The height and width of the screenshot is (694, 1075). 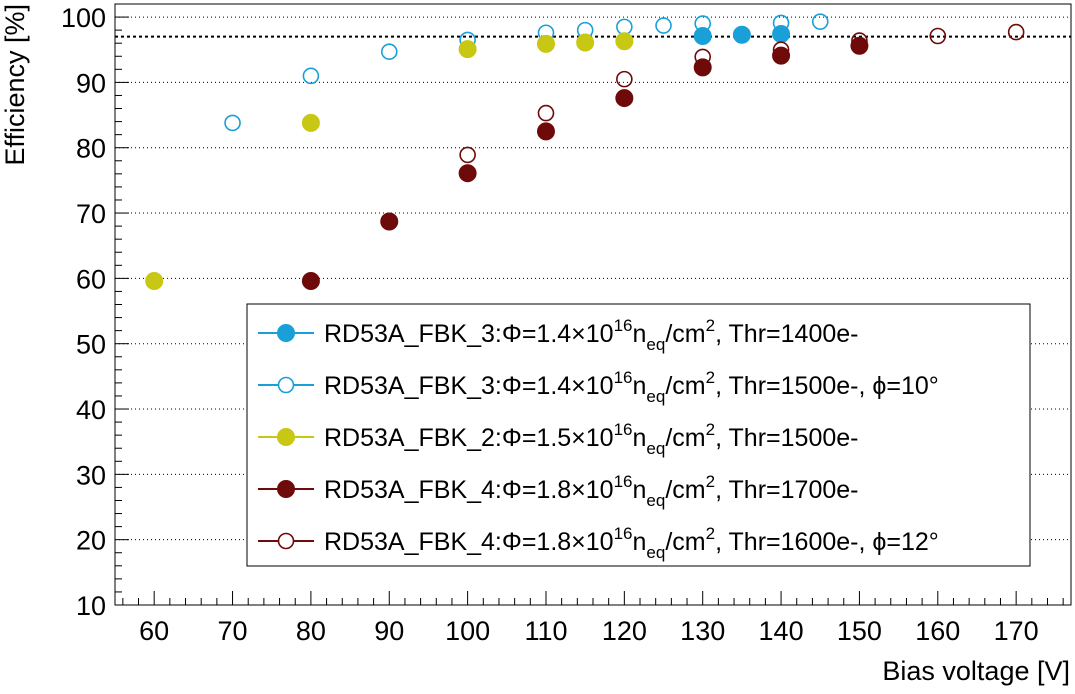 What do you see at coordinates (545, 631) in the screenshot?
I see `x-tick-label-110: 110` at bounding box center [545, 631].